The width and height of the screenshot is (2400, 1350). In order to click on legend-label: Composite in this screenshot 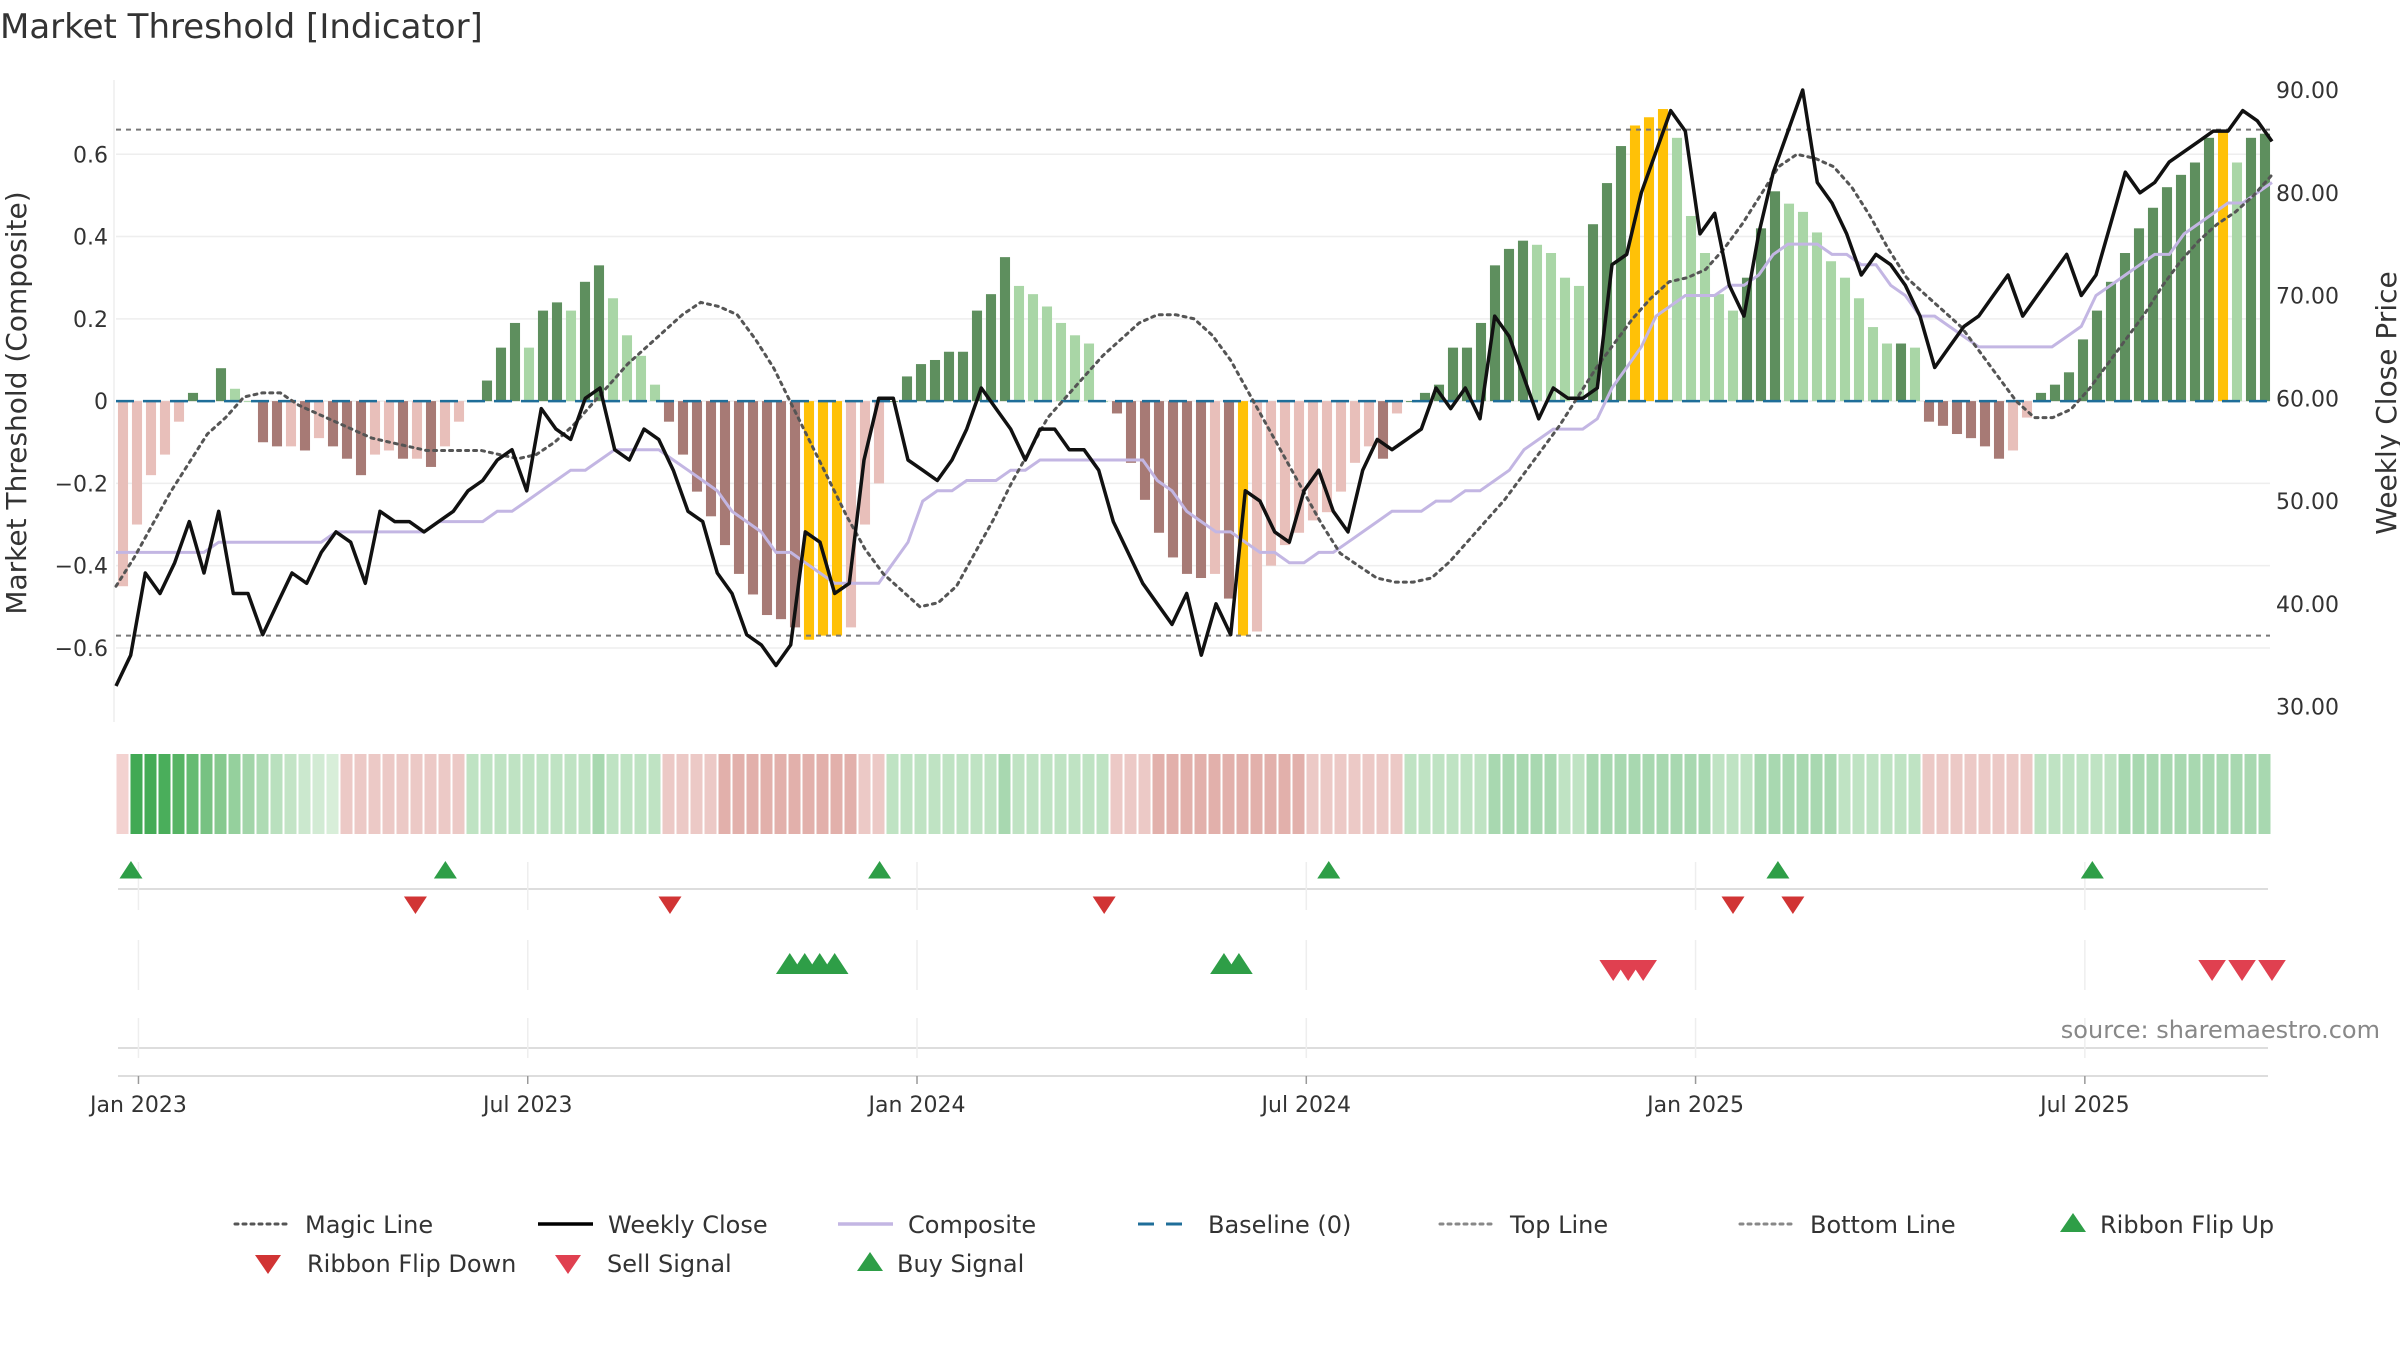, I will do `click(972, 1225)`.